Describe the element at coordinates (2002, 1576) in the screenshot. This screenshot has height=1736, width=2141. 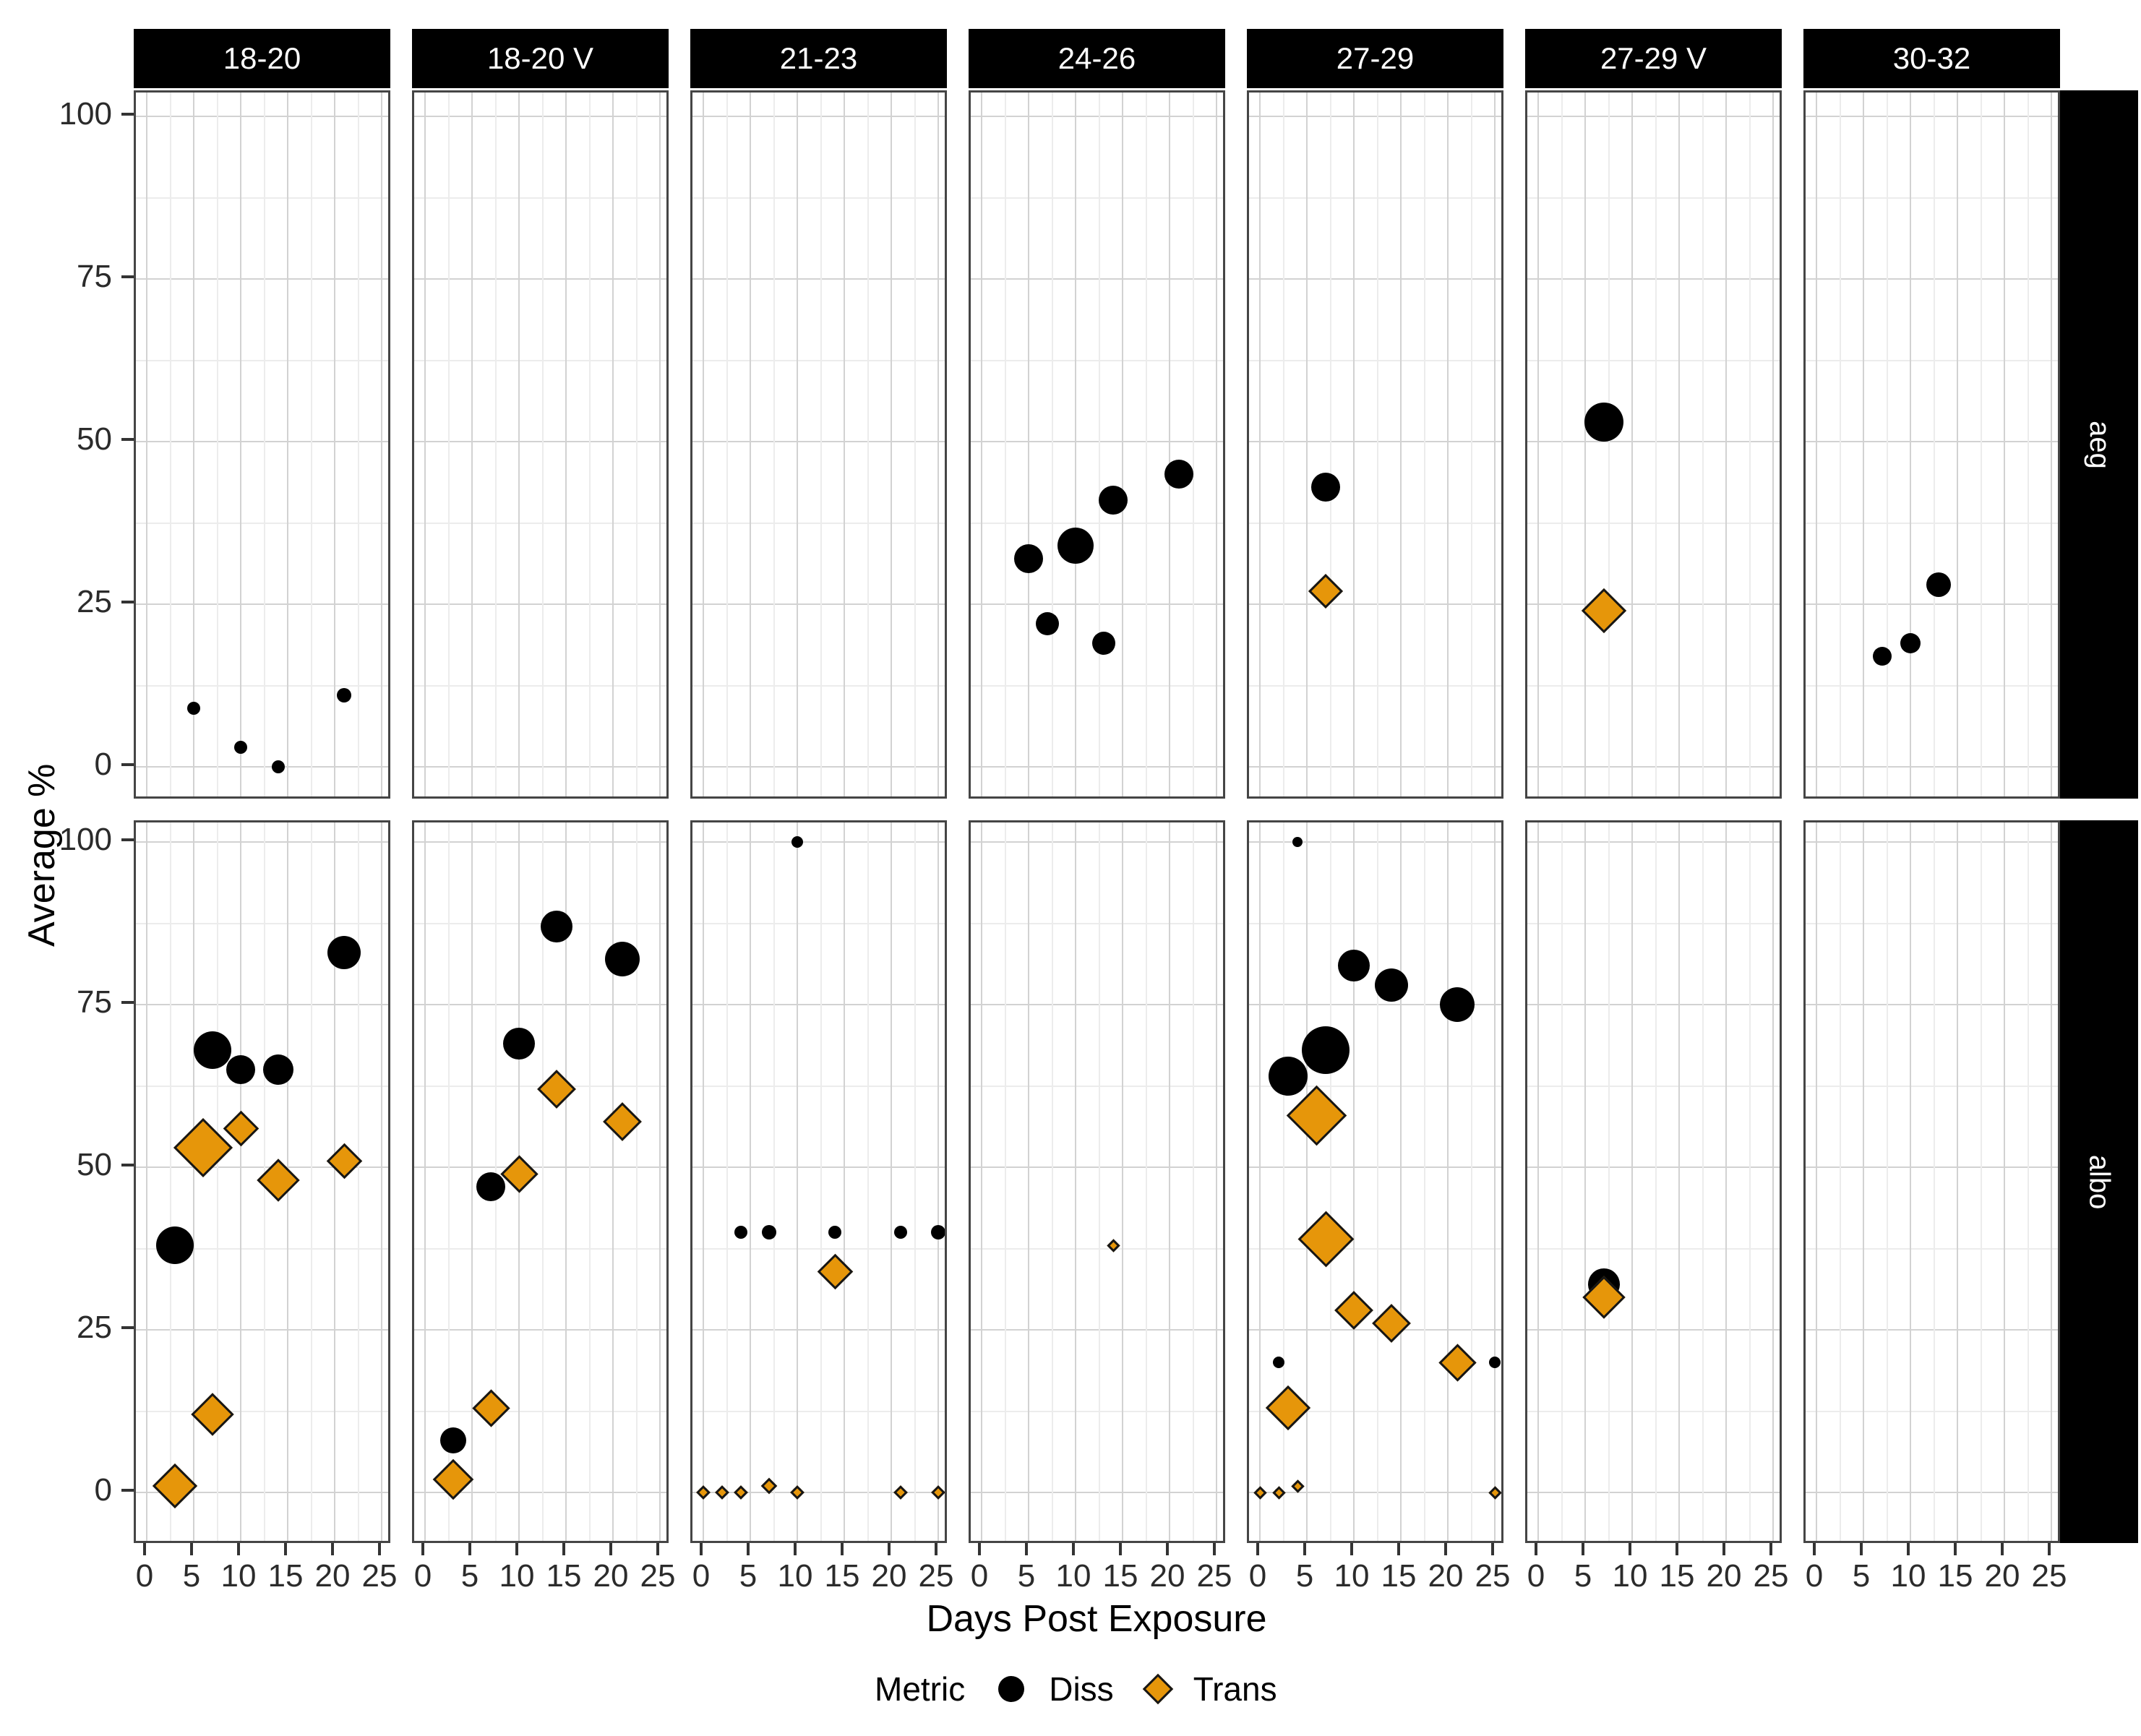
I see `x-tick-label: 20` at that location.